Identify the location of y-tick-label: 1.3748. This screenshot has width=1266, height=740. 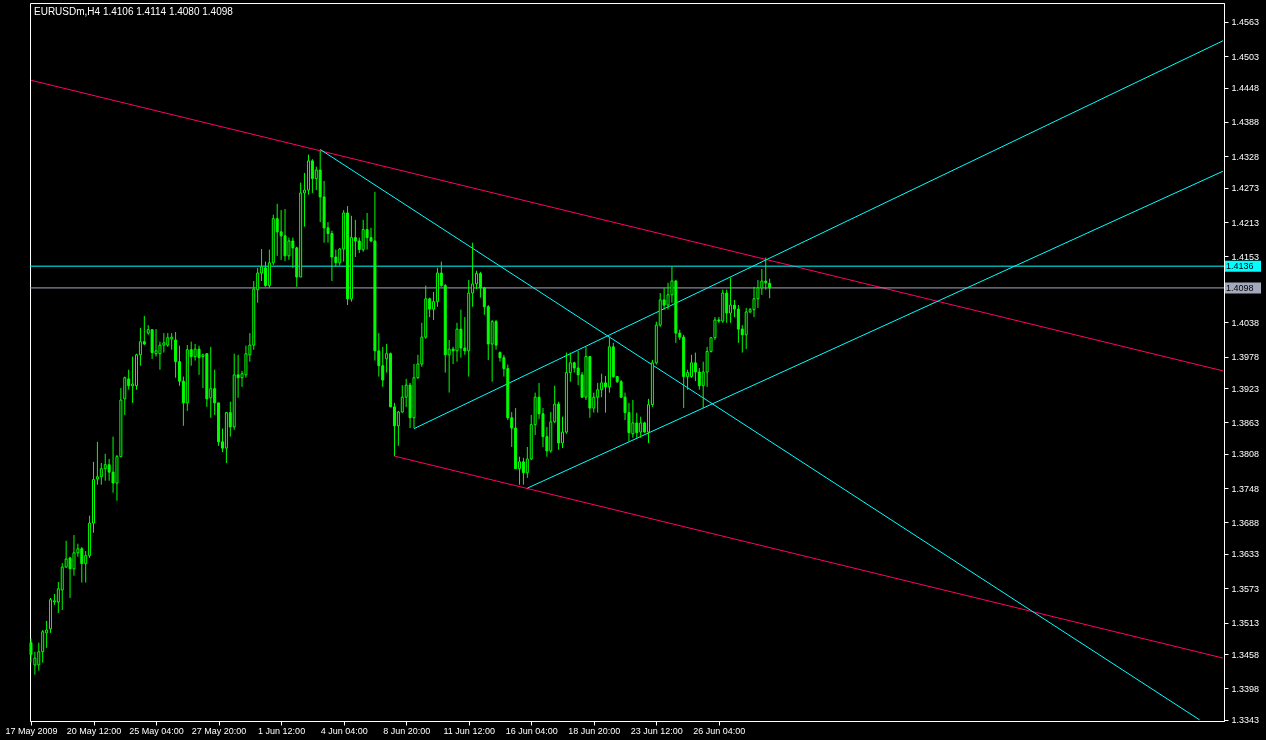
(1245, 488).